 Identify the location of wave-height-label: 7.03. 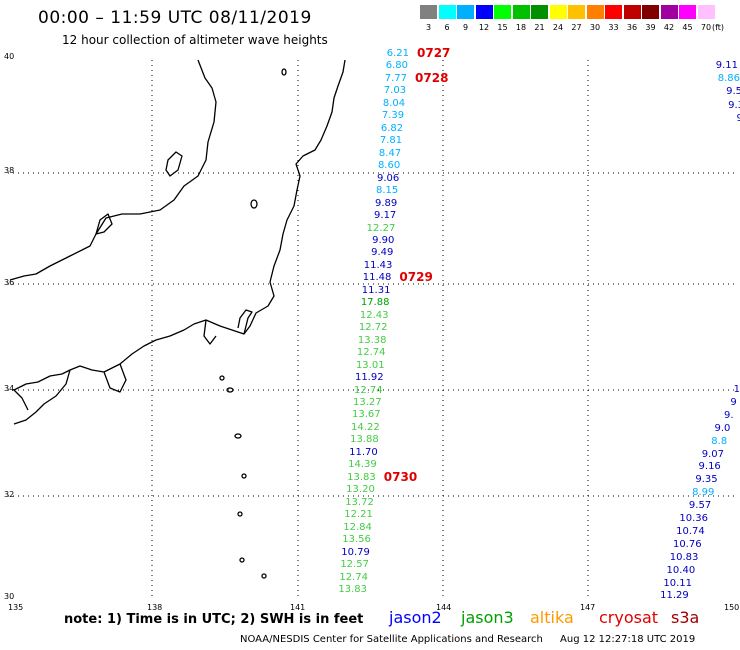
(395, 91).